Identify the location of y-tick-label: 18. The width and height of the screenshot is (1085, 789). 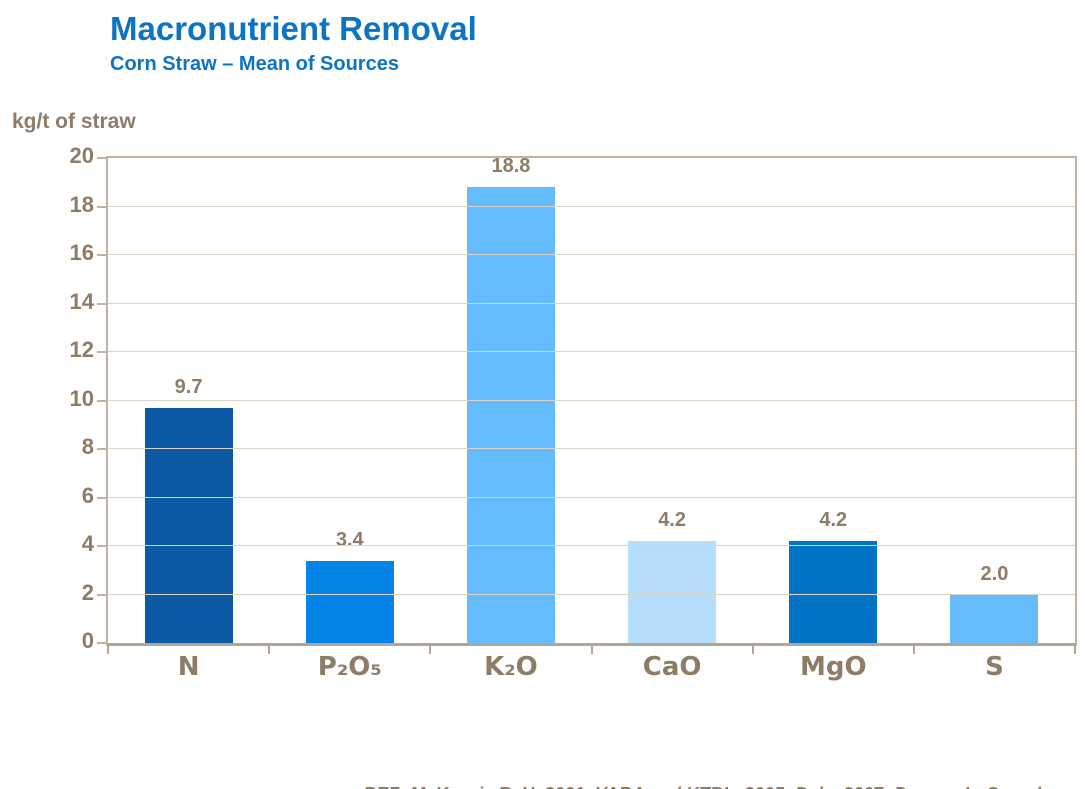
(81, 204).